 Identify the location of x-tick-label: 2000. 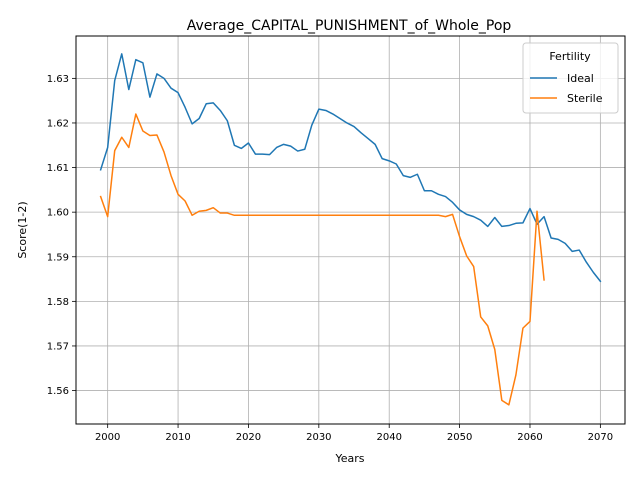
(107, 437).